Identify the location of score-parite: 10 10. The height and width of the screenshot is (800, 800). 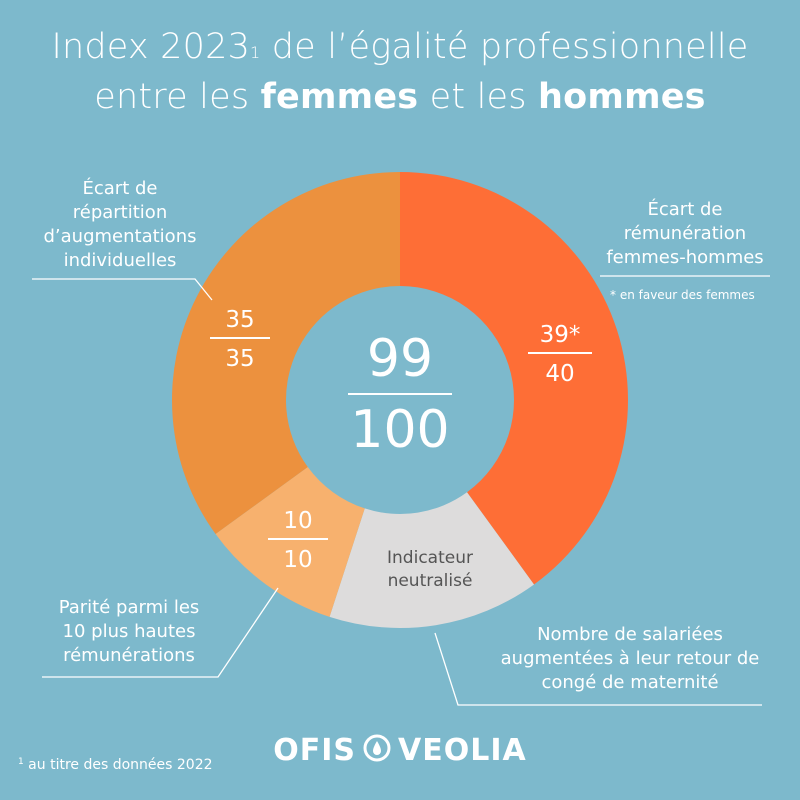
(298, 542).